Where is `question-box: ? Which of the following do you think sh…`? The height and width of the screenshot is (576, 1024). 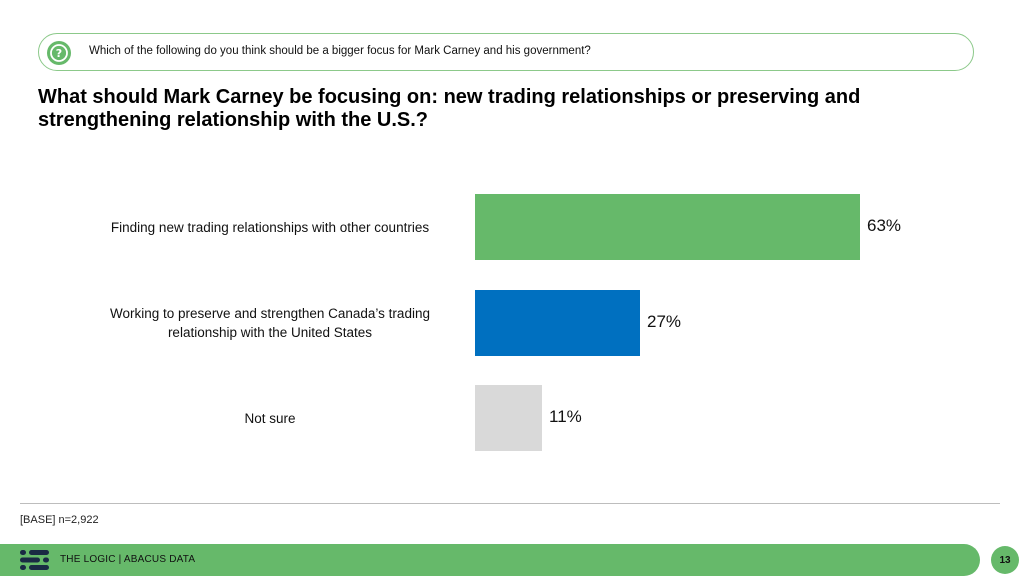 question-box: ? Which of the following do you think sh… is located at coordinates (506, 52).